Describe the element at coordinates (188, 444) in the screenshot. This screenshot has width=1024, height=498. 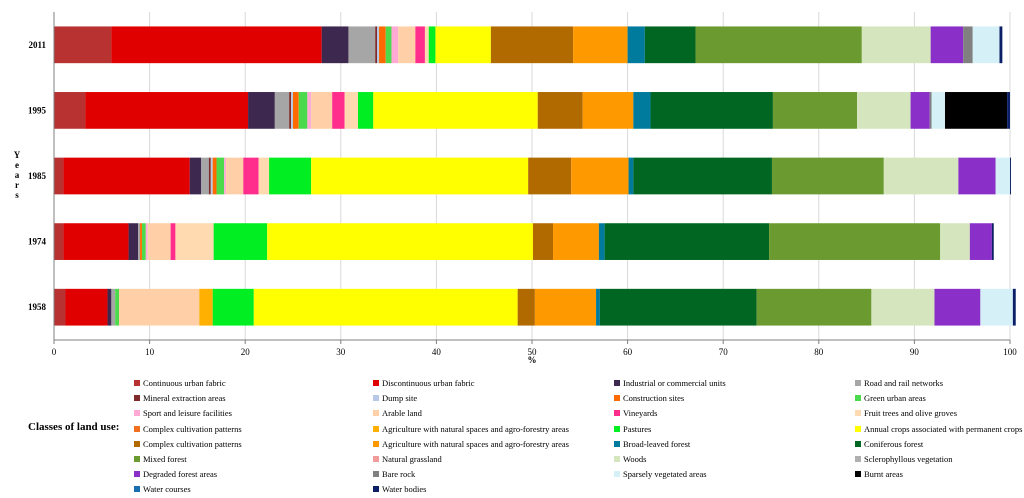
I see `legend-item: Complex cultivation patterns` at that location.